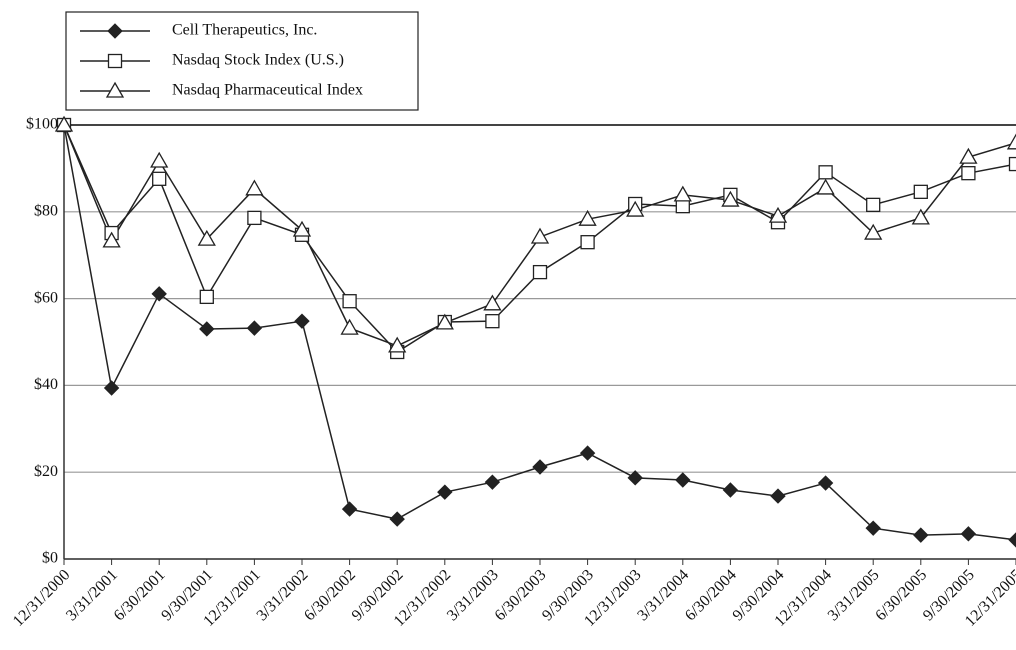  Describe the element at coordinates (140, 595) in the screenshot. I see `x-tick-label: 6/30/2001` at that location.